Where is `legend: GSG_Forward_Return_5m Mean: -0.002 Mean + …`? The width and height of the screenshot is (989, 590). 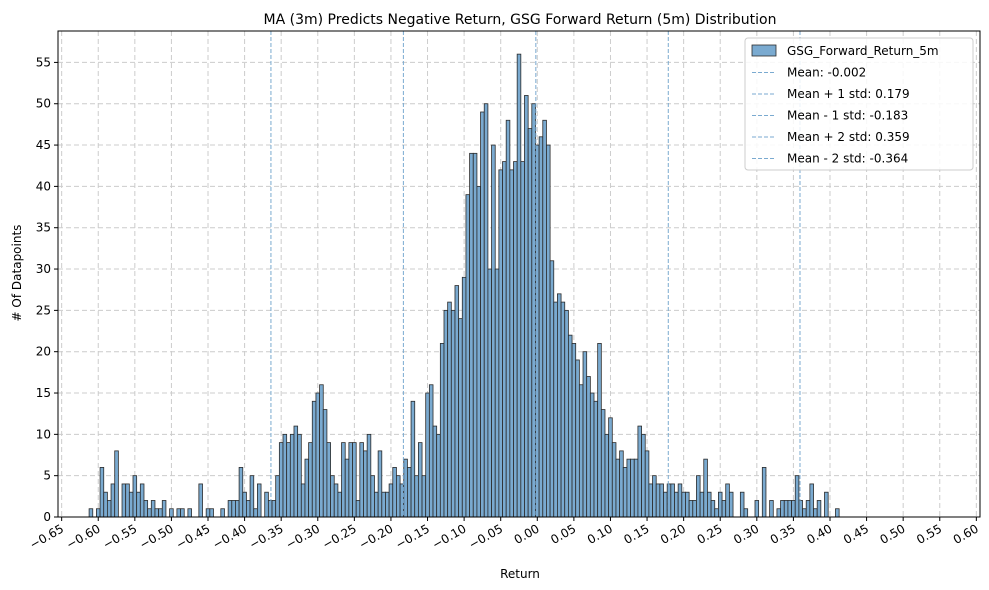 legend: GSG_Forward_Return_5m Mean: -0.002 Mean + … is located at coordinates (859, 104).